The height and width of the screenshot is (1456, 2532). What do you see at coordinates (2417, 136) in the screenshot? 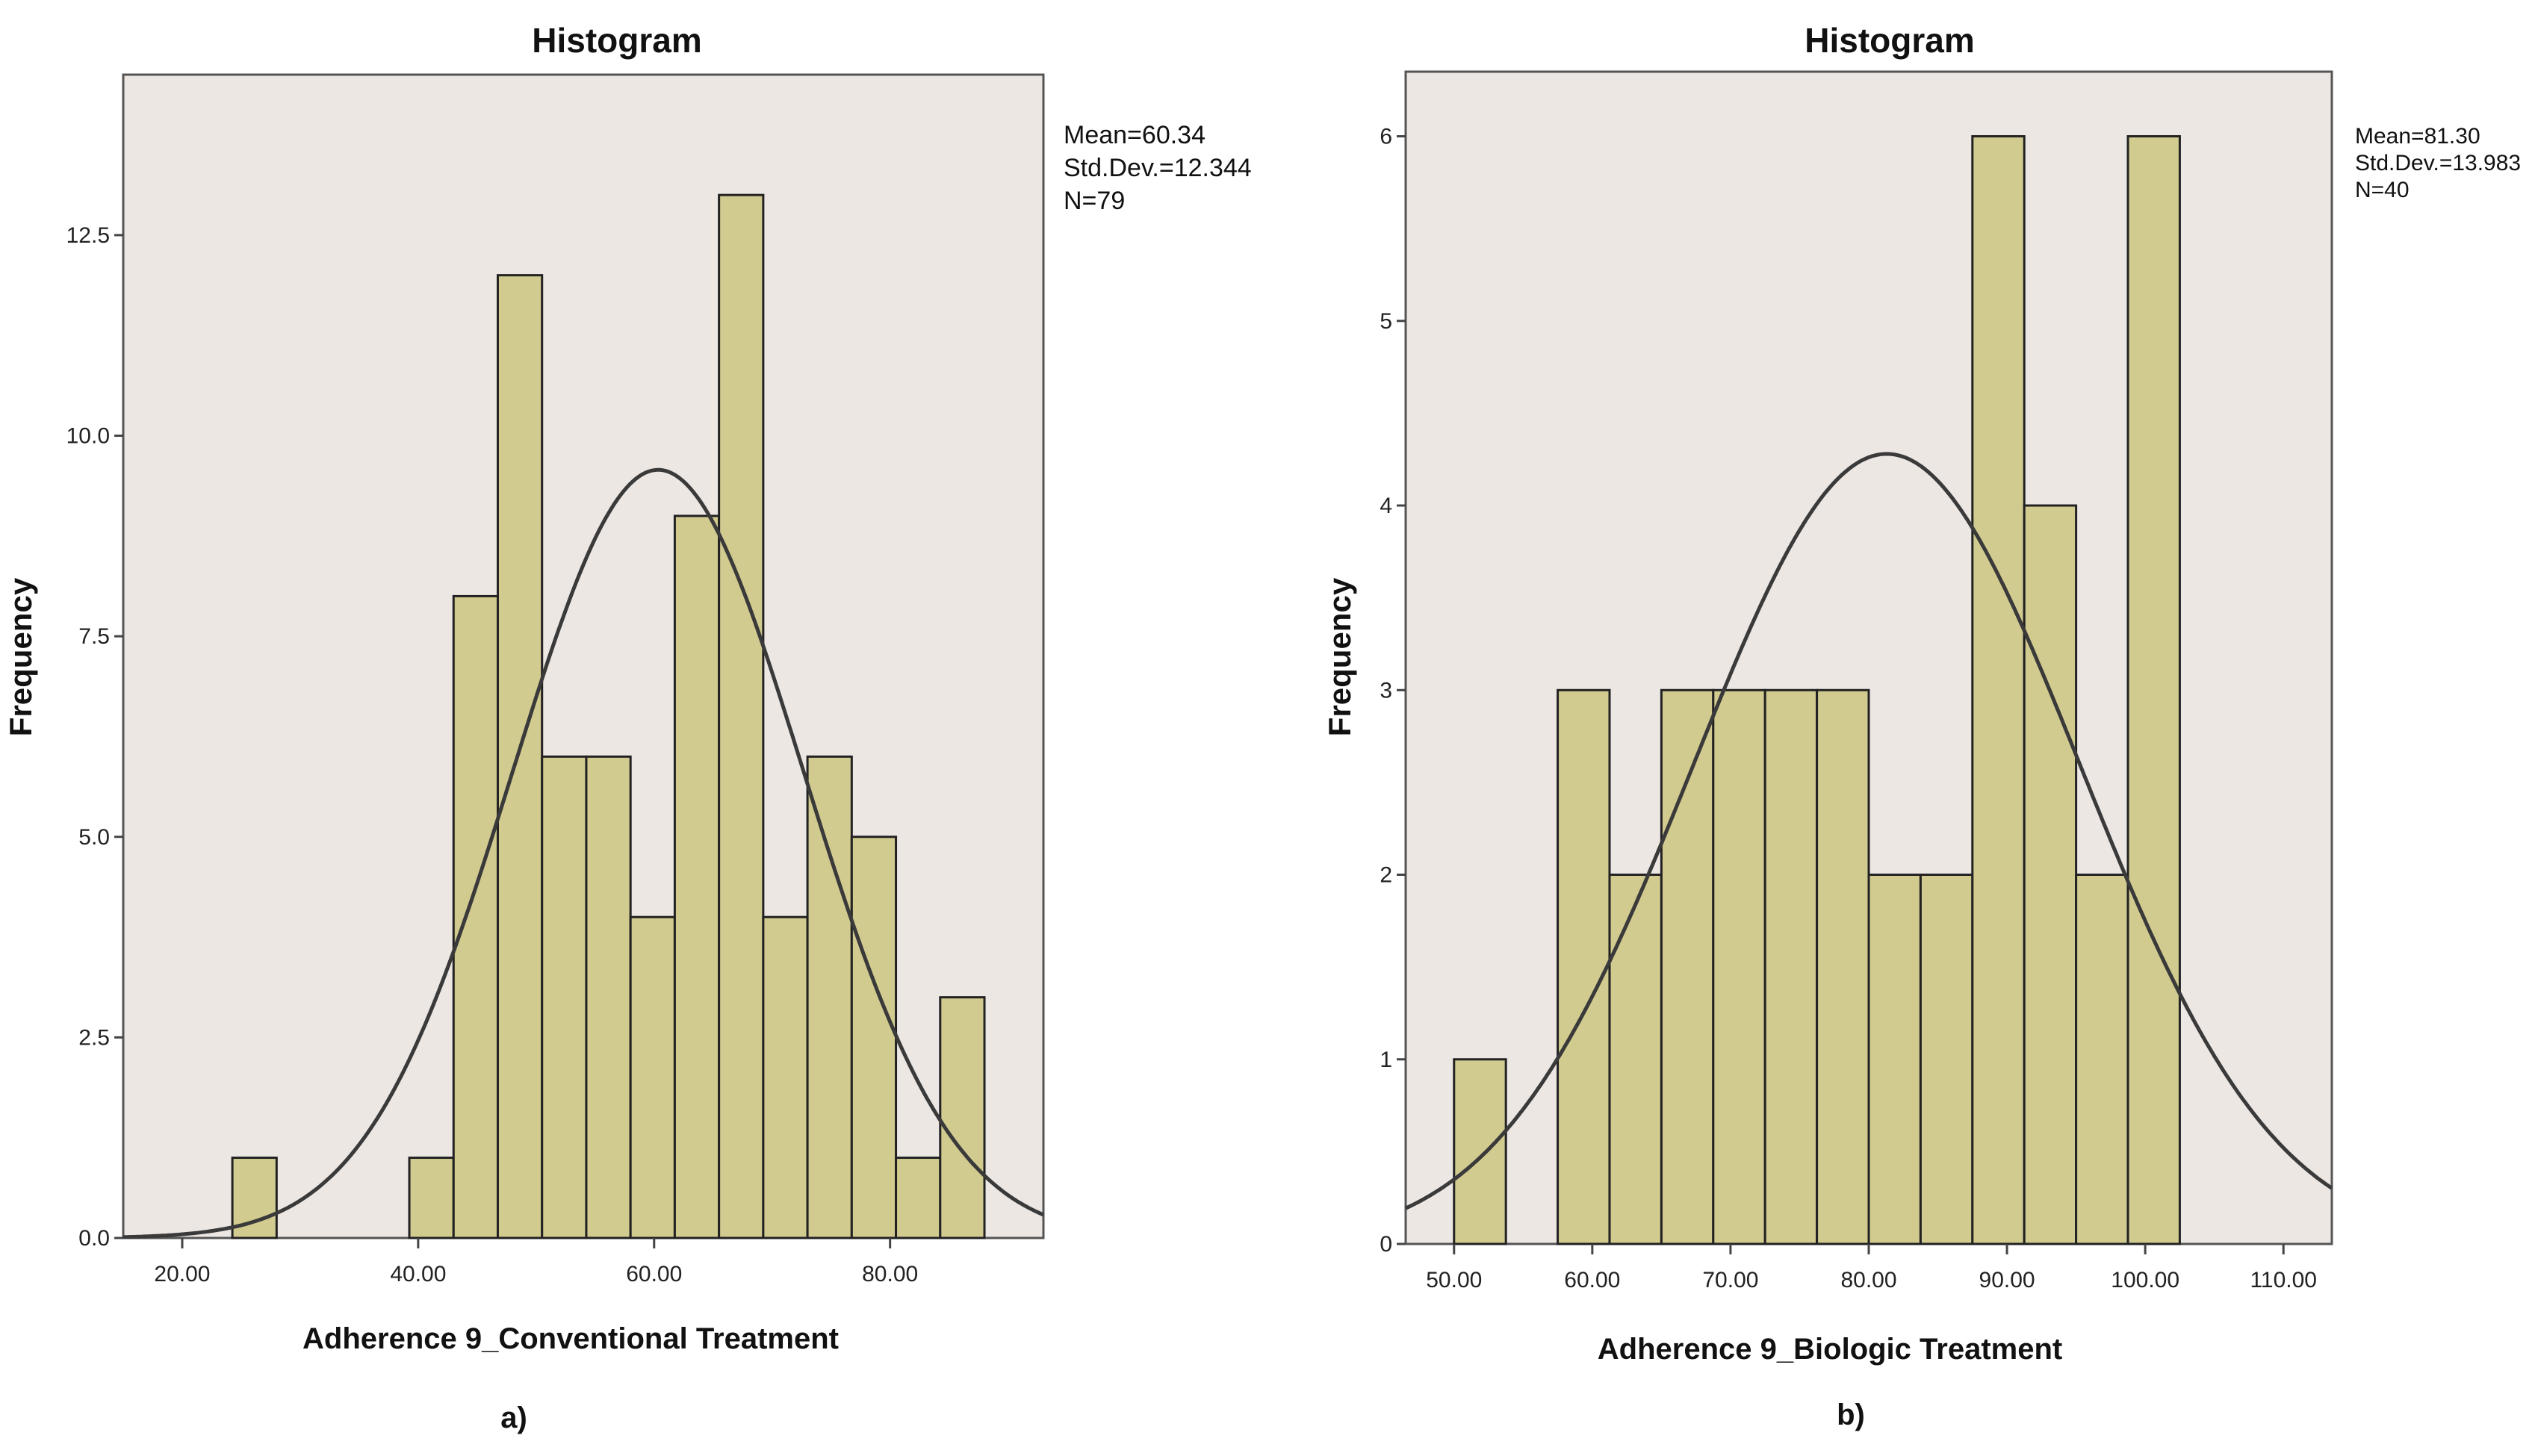
I see `chart-b-stat-mean: Mean=81.30` at bounding box center [2417, 136].